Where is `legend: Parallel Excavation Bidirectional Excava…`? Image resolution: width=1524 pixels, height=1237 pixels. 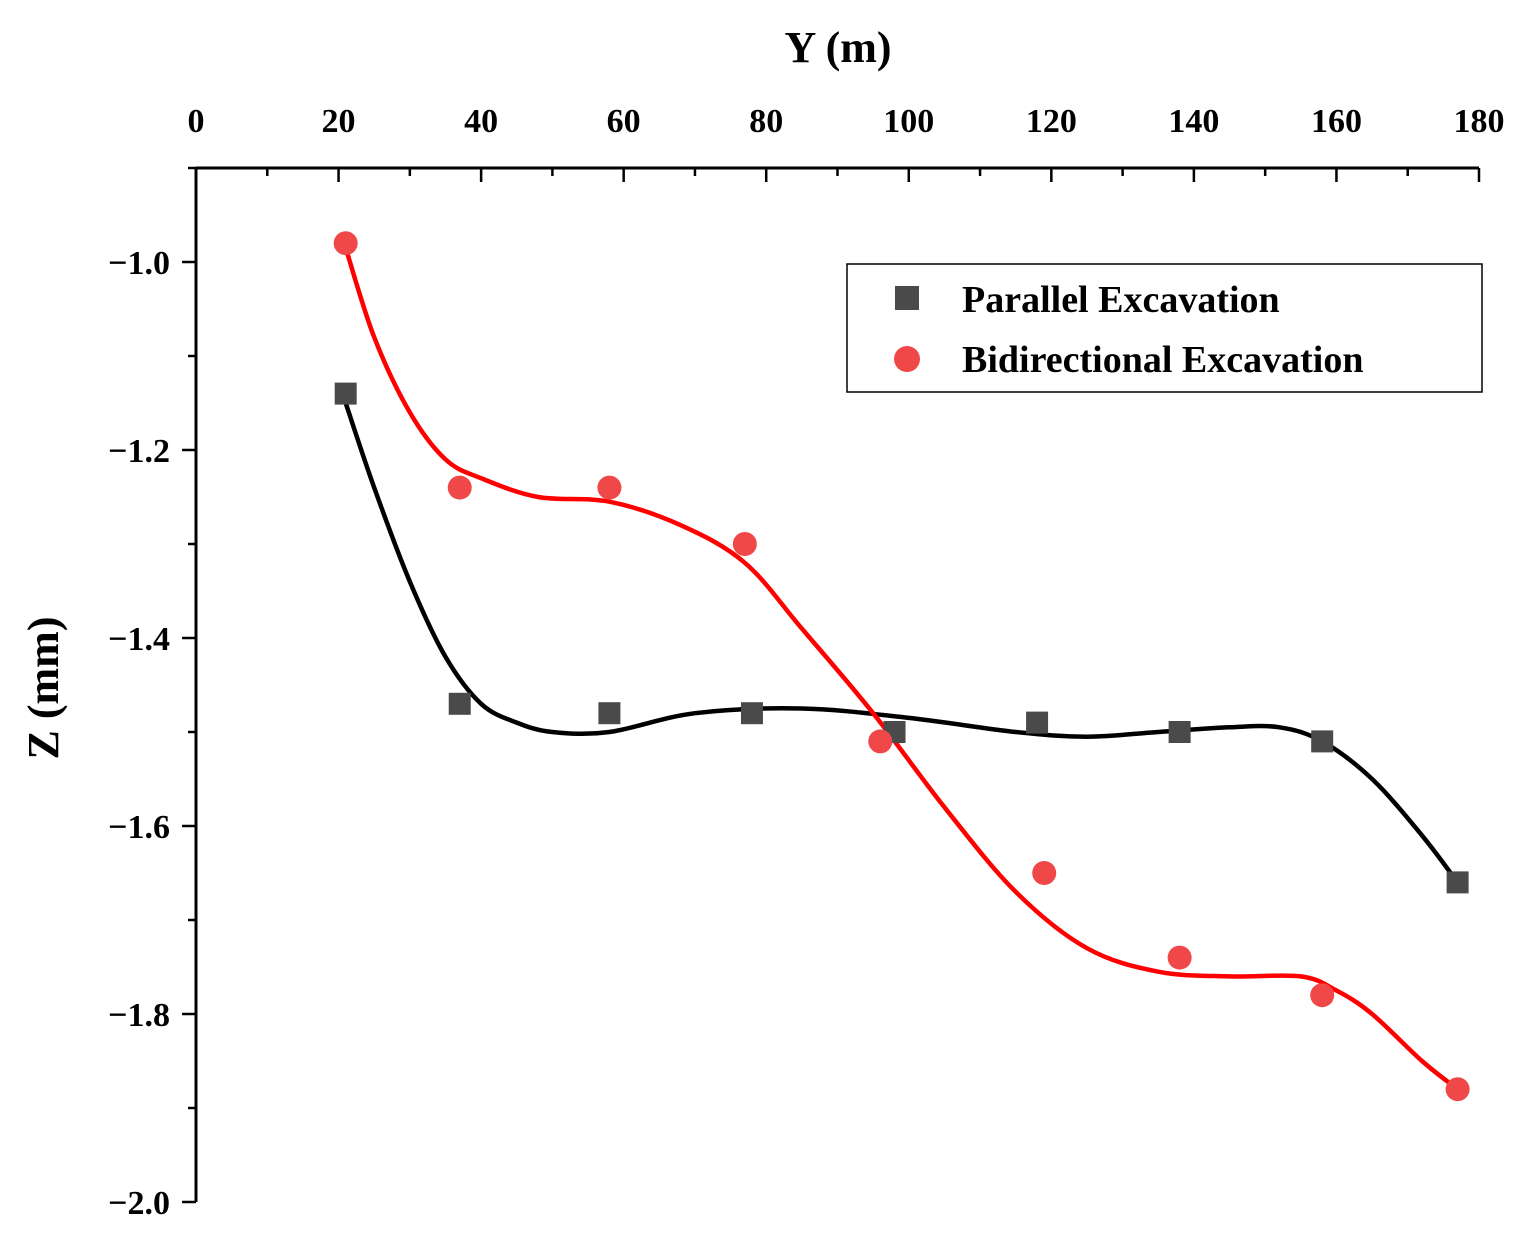
legend: Parallel Excavation Bidirectional Excava… is located at coordinates (1164, 328).